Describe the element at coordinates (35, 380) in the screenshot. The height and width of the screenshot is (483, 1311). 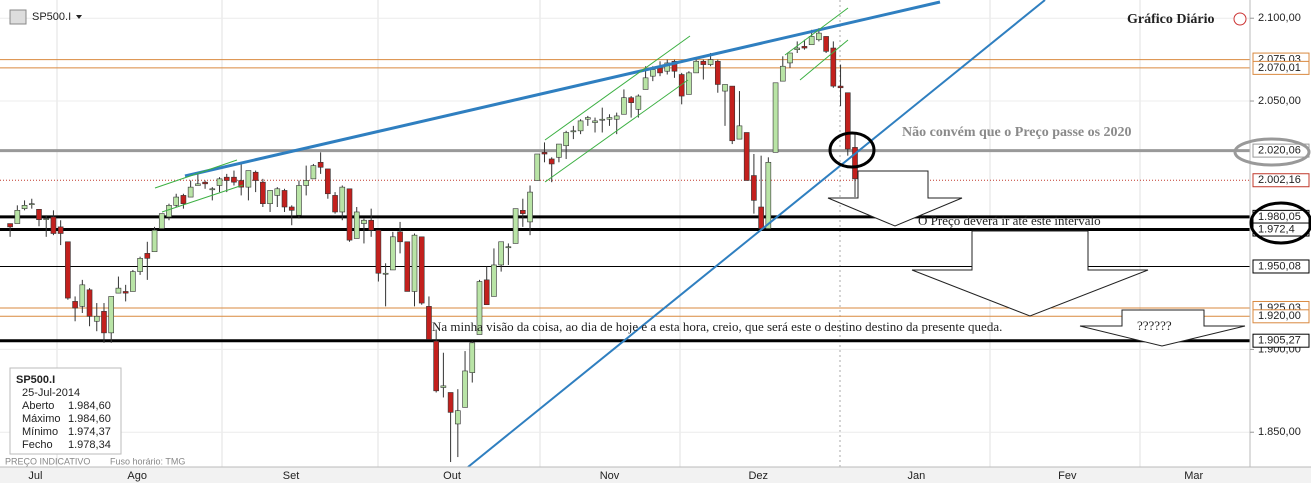
I see `info-symbol: SP500.I` at that location.